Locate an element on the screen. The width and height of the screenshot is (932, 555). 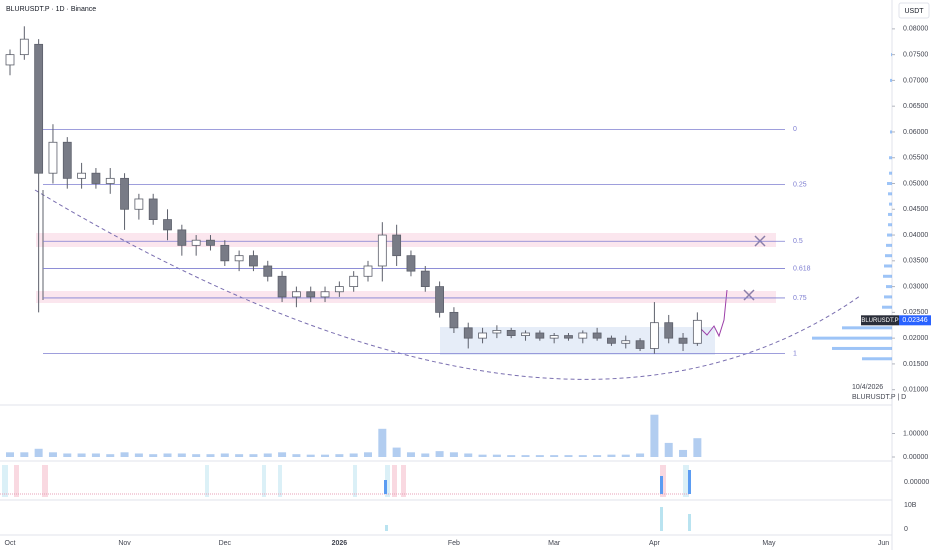
y-tick-label: 0.06000 is located at coordinates (915, 132).